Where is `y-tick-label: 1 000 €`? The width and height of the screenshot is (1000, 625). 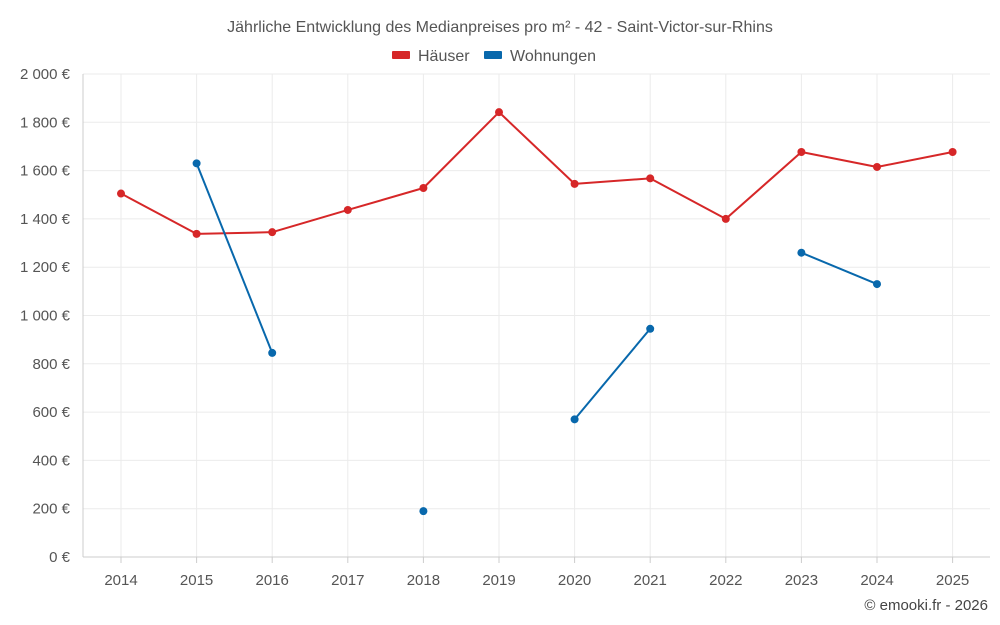 y-tick-label: 1 000 € is located at coordinates (45, 316).